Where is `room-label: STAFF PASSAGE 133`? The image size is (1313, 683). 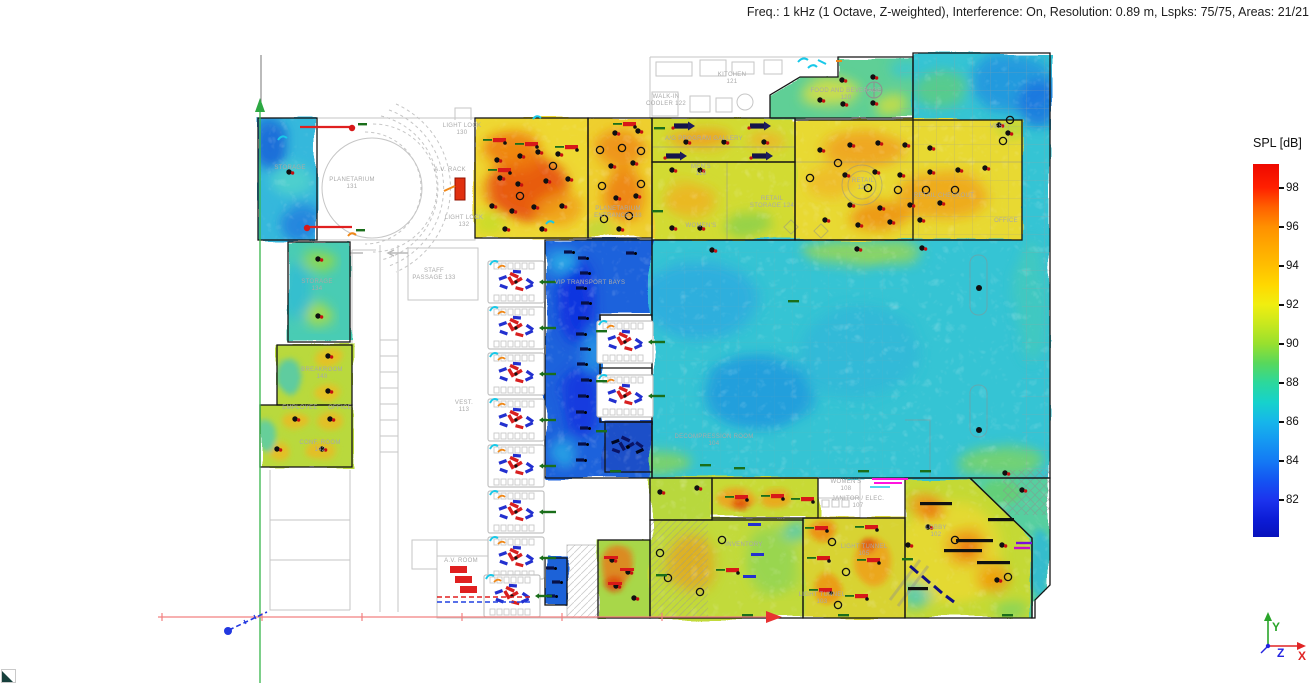
room-label: STAFF PASSAGE 133 is located at coordinates (434, 274).